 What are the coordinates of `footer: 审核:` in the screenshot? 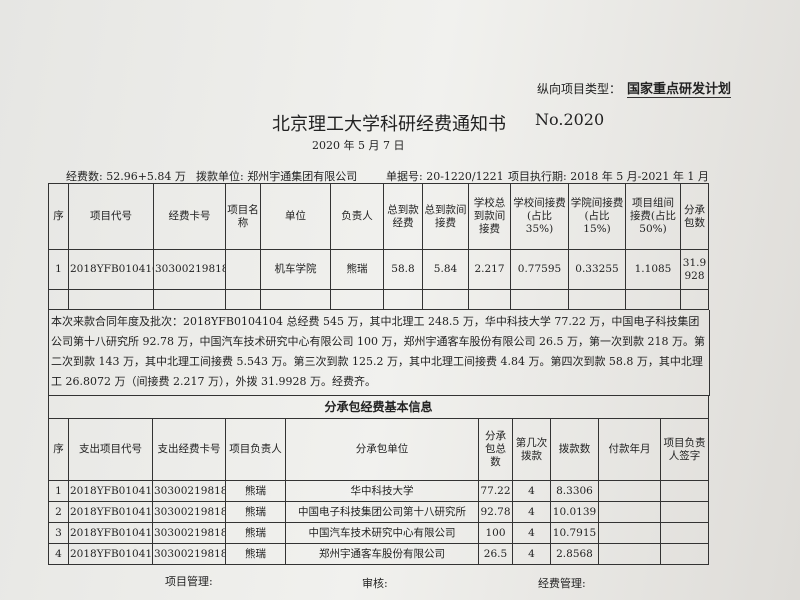 It's located at (375, 583).